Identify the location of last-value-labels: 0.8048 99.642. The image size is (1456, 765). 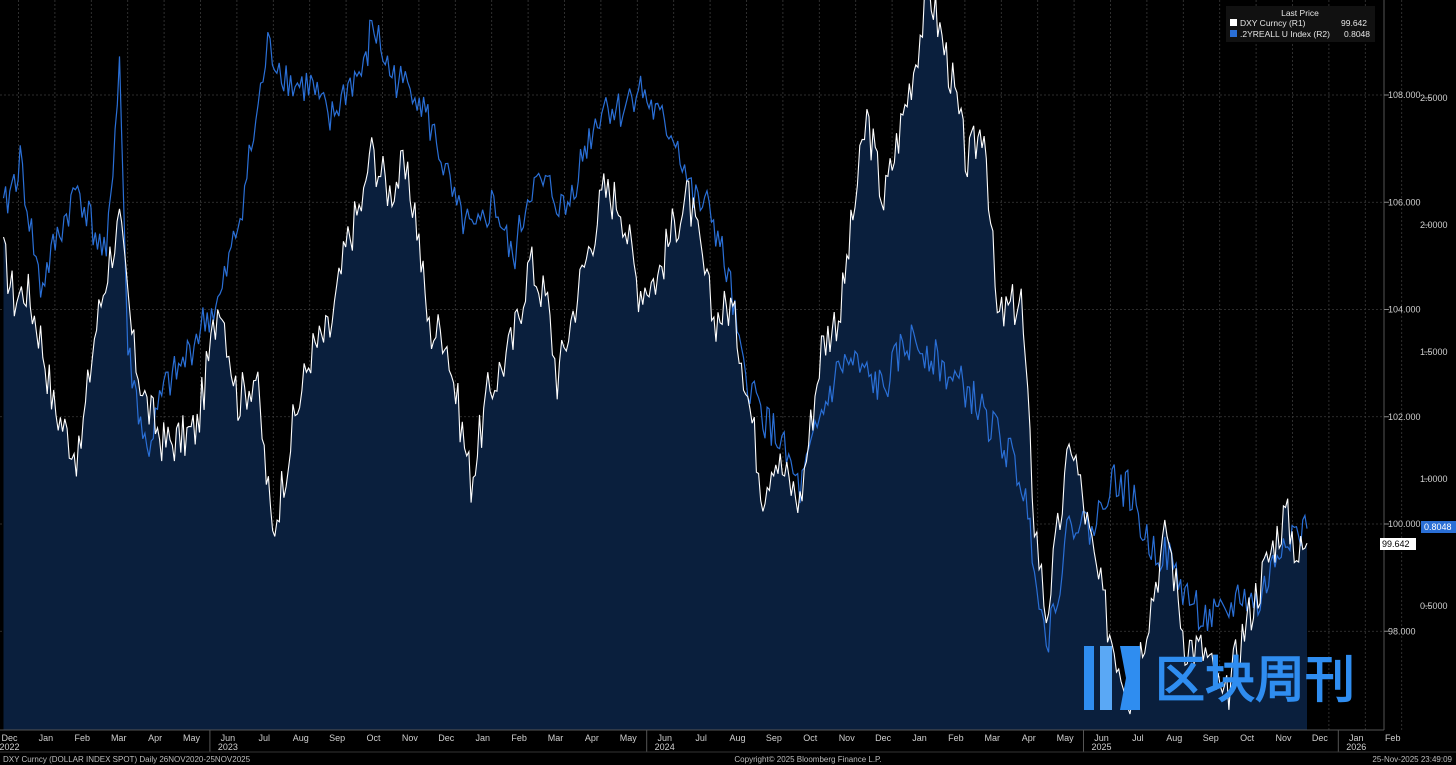
(1418, 535).